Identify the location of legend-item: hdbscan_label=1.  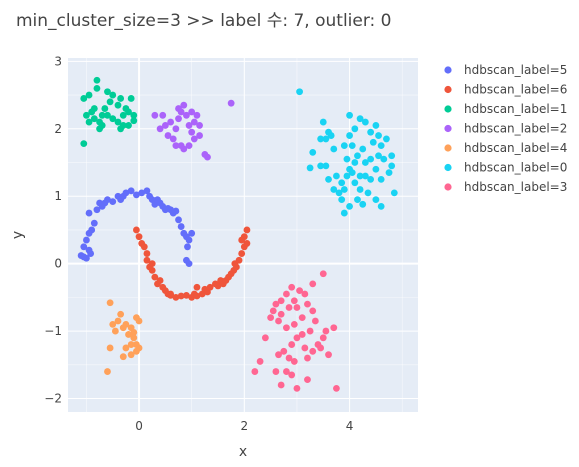
(505, 109).